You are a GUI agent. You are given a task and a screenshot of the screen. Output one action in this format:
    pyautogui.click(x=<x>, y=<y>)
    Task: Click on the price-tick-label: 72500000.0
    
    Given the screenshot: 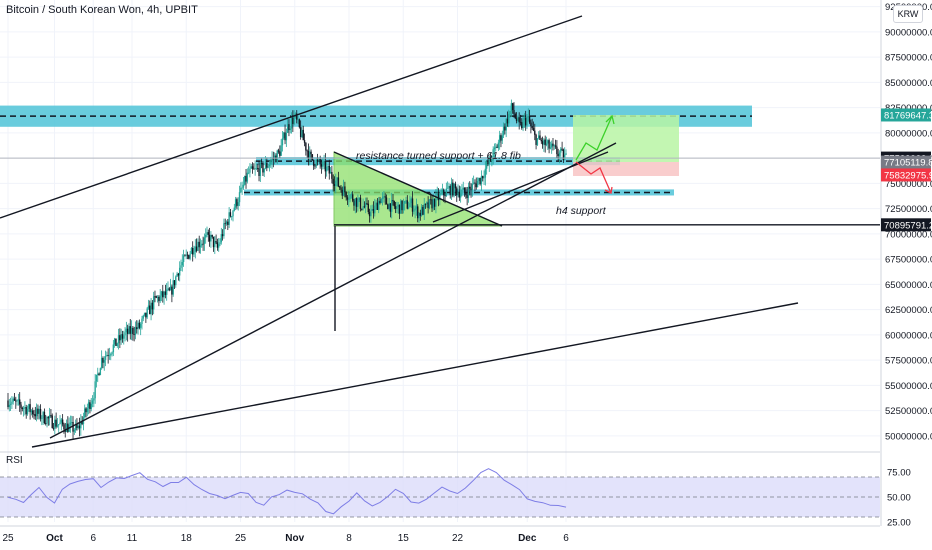 What is the action you would take?
    pyautogui.click(x=908, y=209)
    